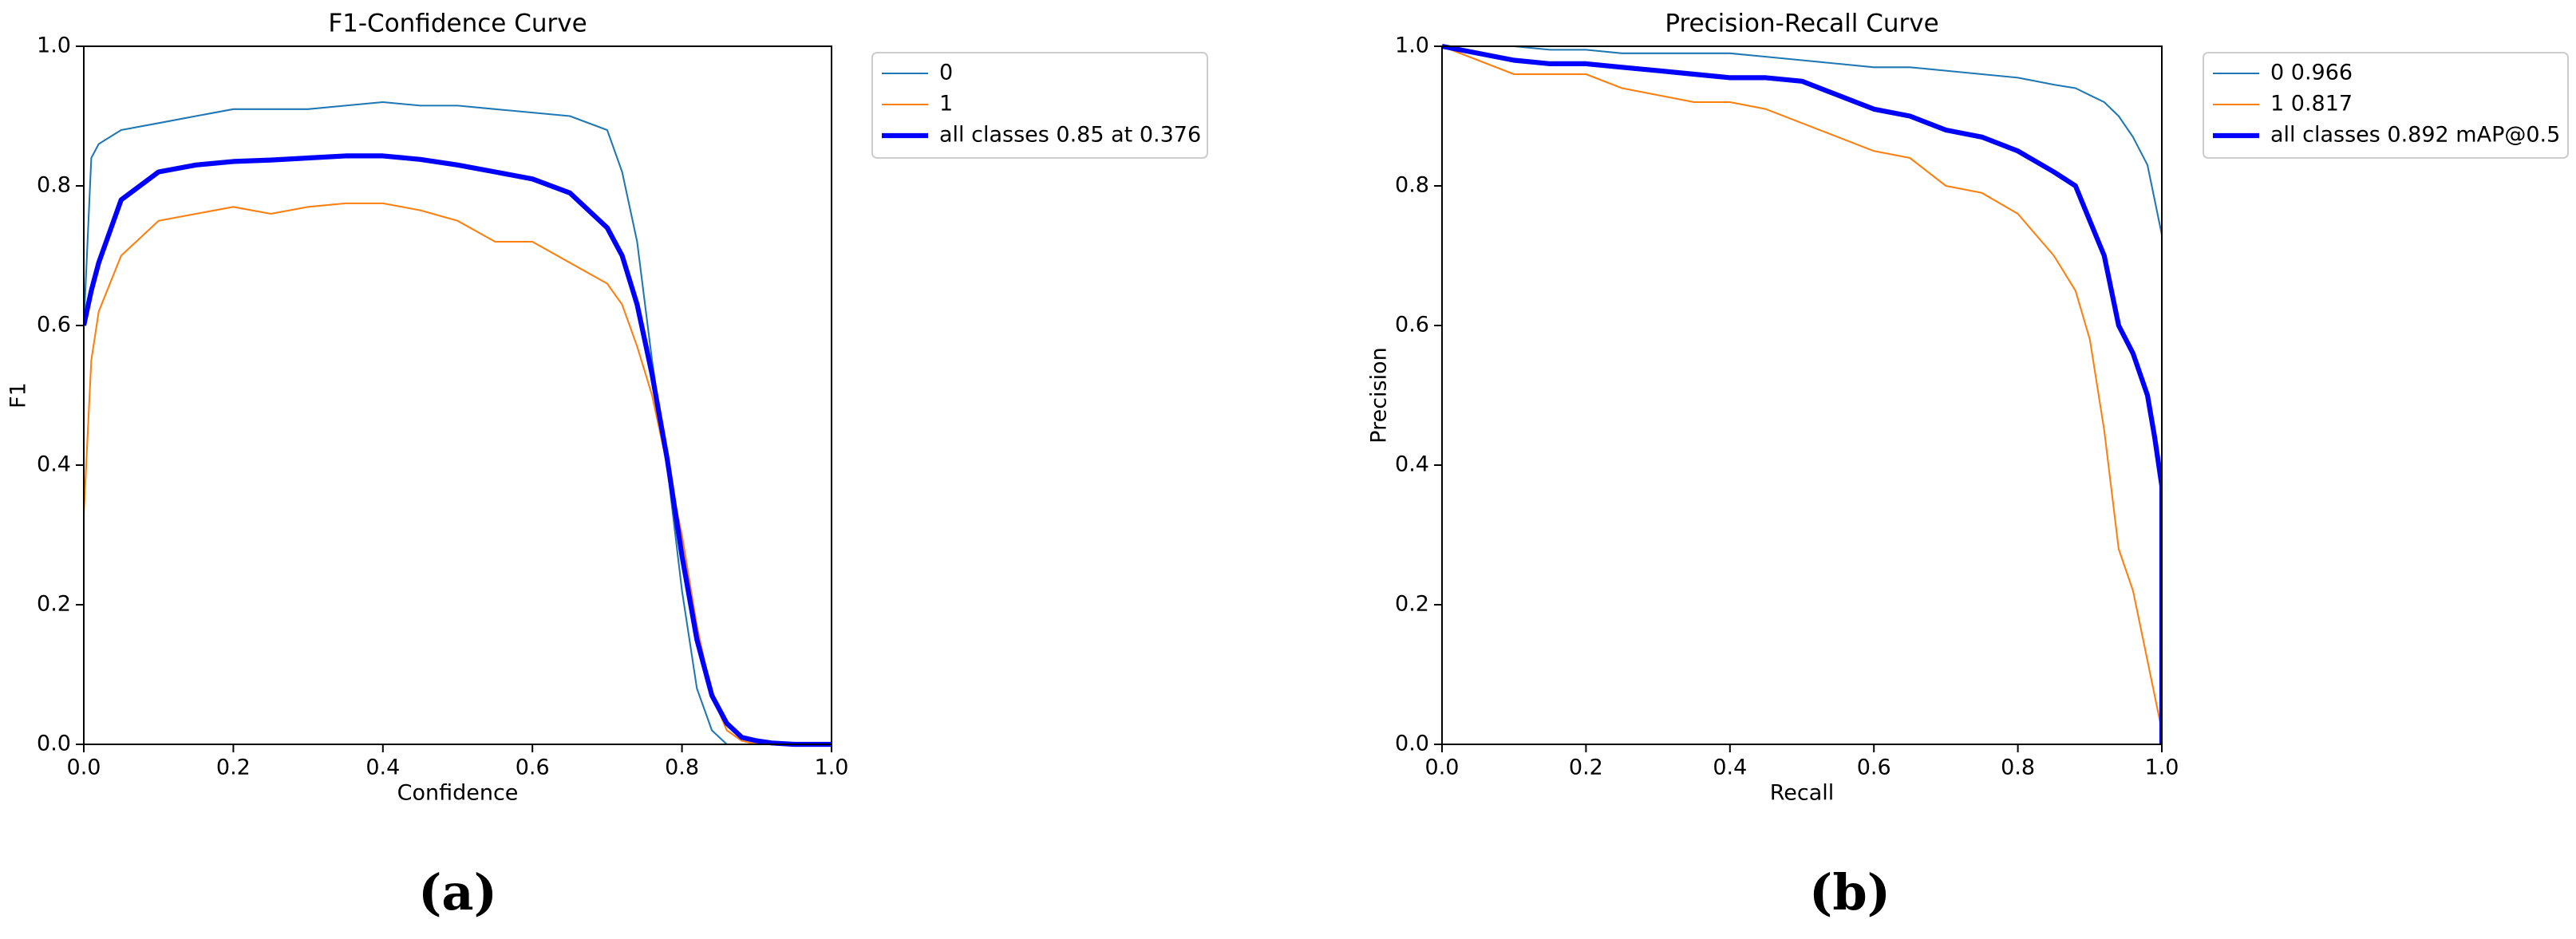  I want to click on legend-label: 0, so click(946, 73).